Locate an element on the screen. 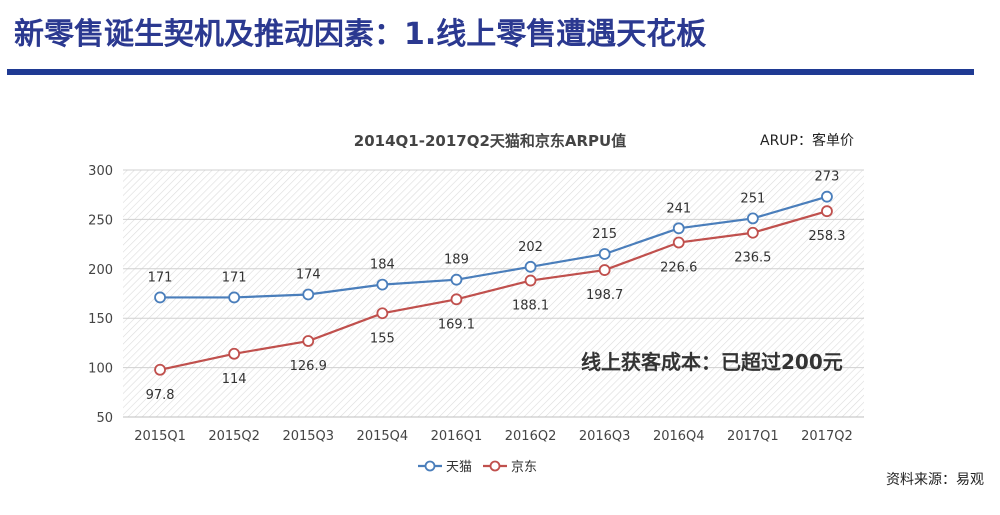 The width and height of the screenshot is (1000, 515). y-tick-label: 200 is located at coordinates (100, 270).